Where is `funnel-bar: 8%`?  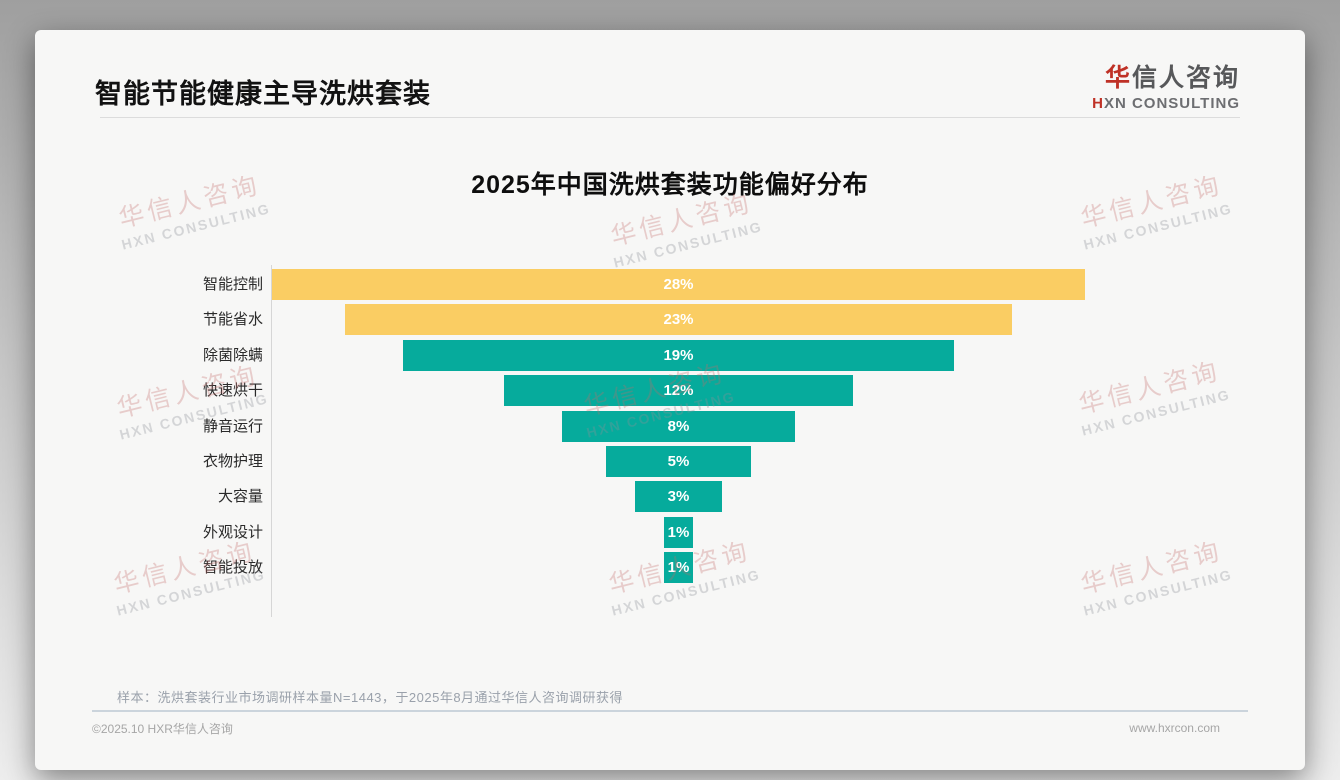
funnel-bar: 8% is located at coordinates (678, 426).